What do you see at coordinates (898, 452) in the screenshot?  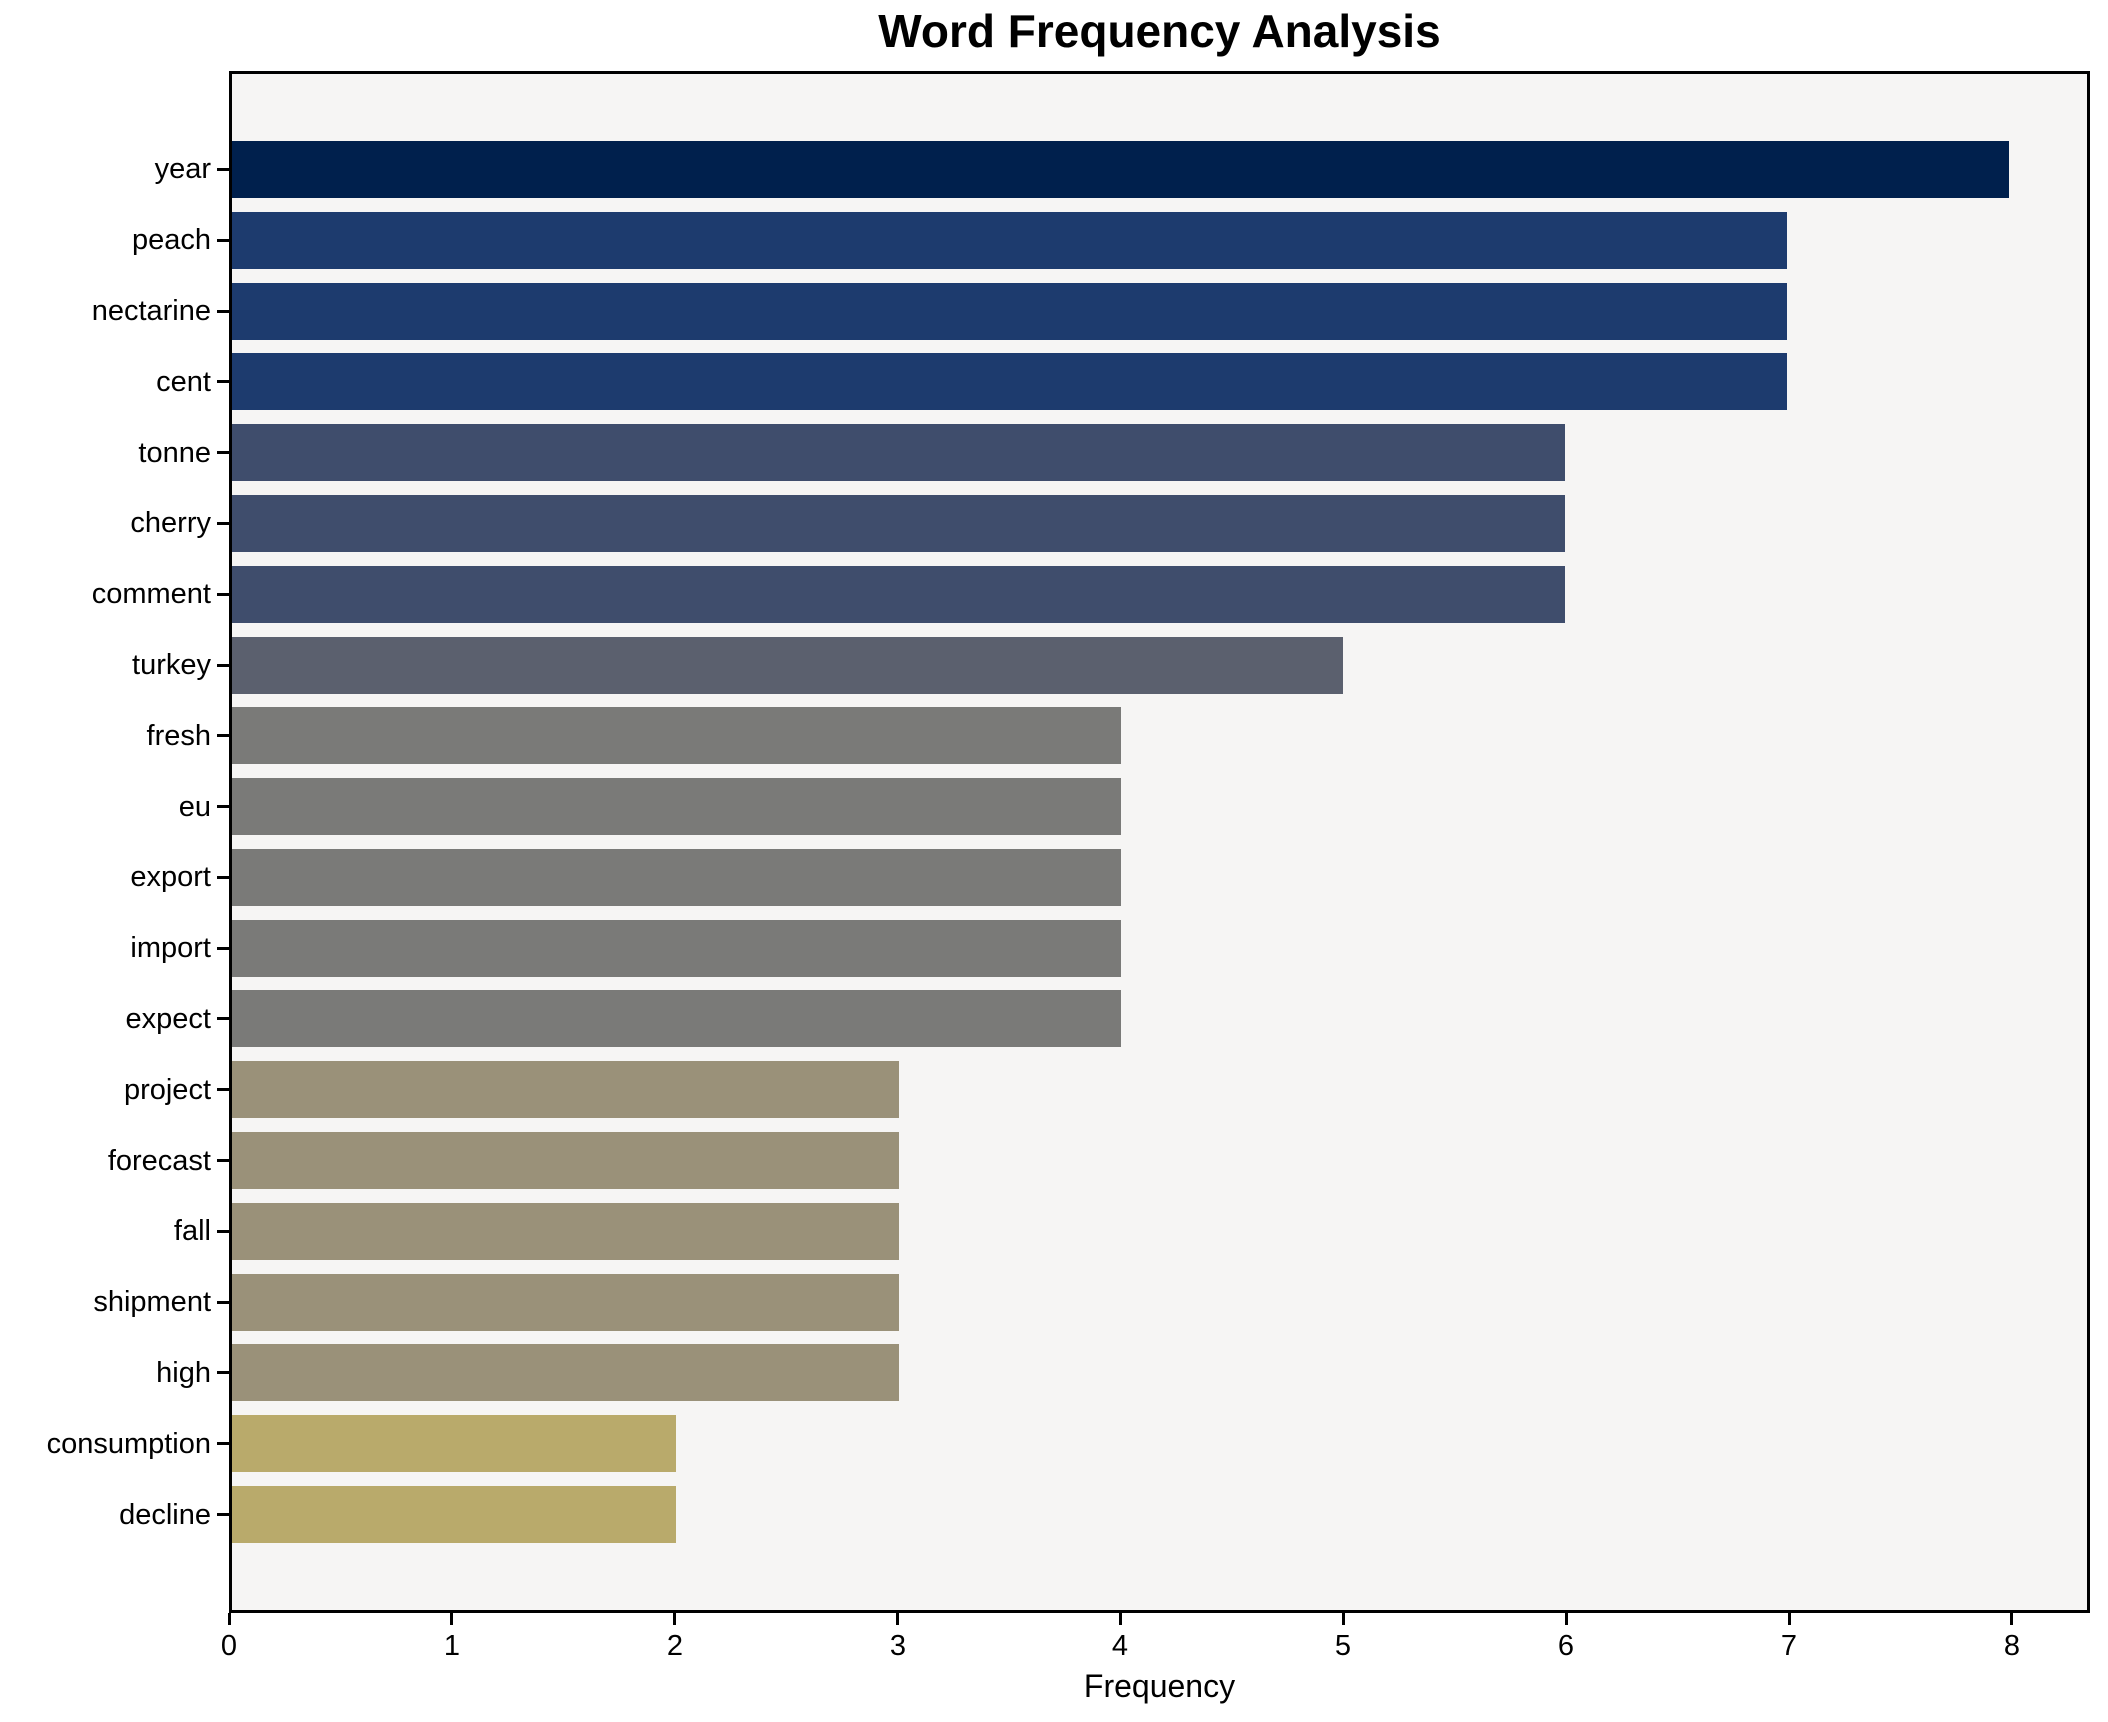 I see `bar-tonne` at bounding box center [898, 452].